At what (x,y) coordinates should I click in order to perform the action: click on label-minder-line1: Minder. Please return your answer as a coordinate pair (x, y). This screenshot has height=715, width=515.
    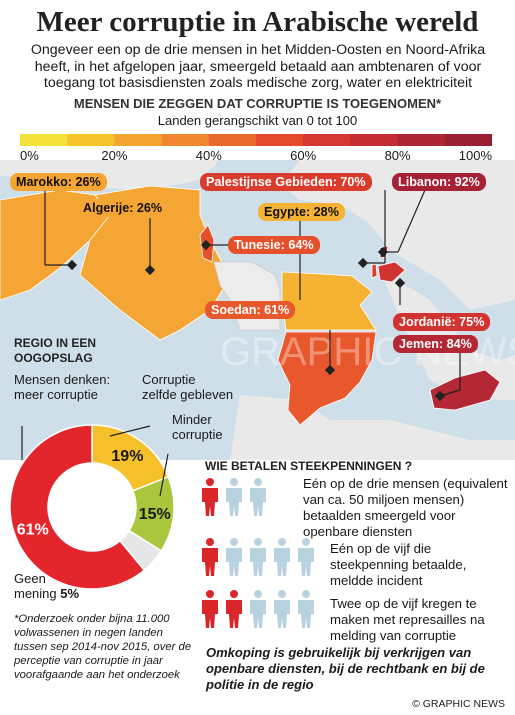
    Looking at the image, I should click on (192, 419).